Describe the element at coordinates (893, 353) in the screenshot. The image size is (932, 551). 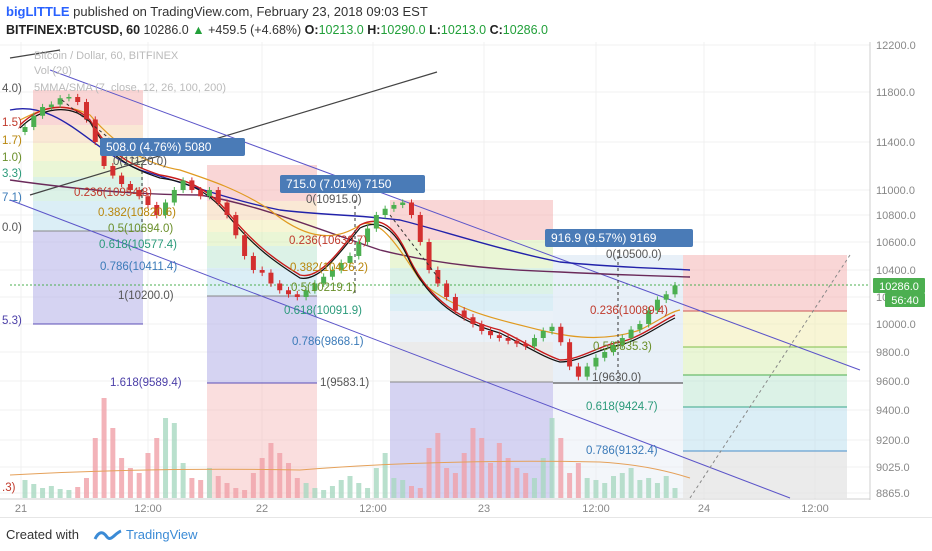
I see `y-tick-label: 9800.0` at that location.